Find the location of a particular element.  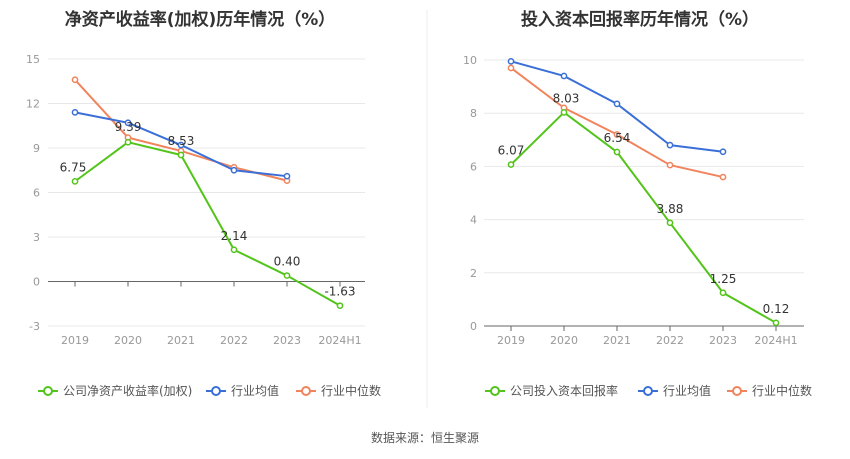

legend-label: 公司投入资本回报率 is located at coordinates (564, 390).